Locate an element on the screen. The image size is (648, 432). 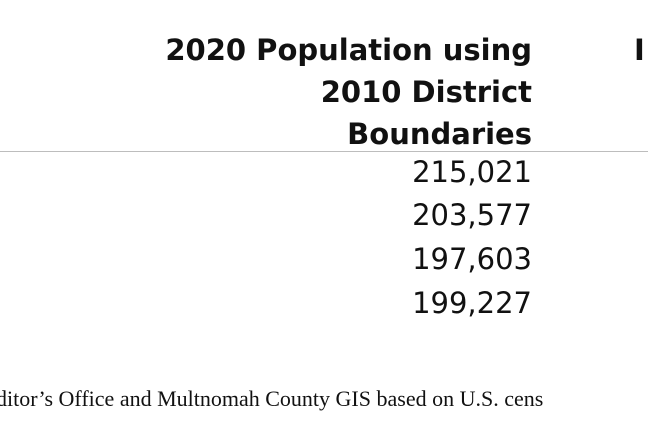
table-row-1-value: 215,021 is located at coordinates (472, 172).